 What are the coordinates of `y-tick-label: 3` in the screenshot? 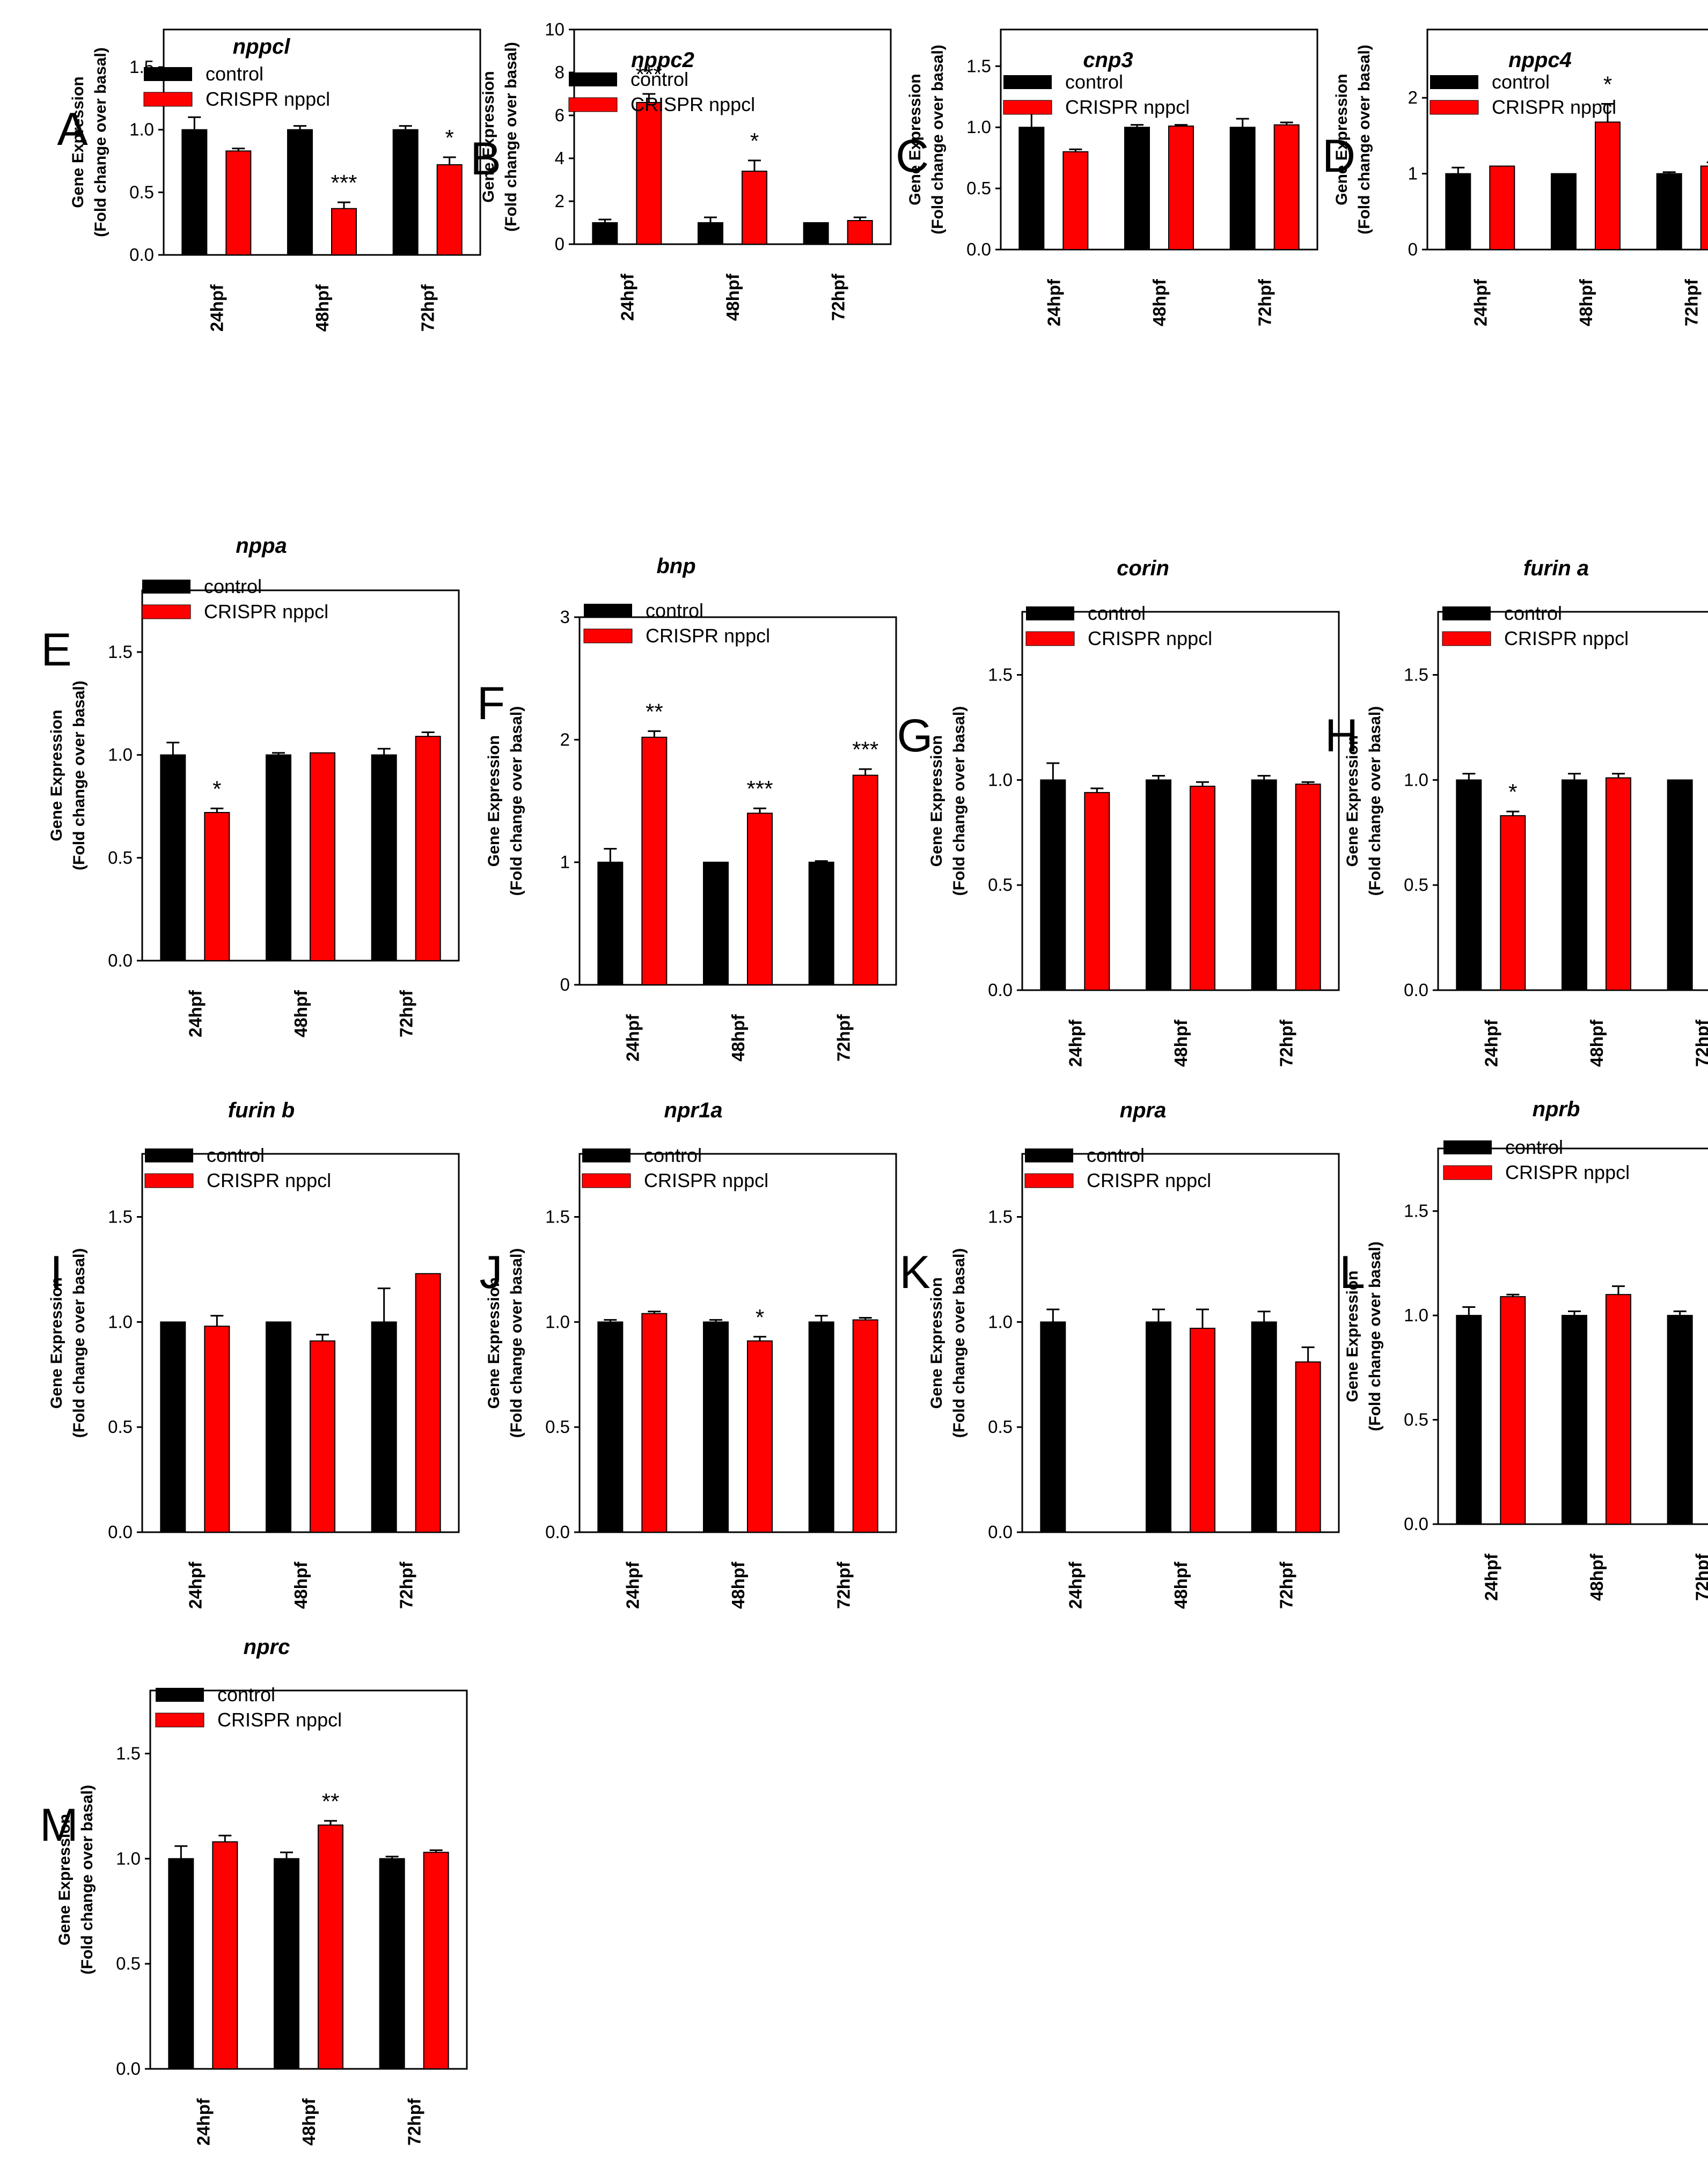 It's located at (565, 617).